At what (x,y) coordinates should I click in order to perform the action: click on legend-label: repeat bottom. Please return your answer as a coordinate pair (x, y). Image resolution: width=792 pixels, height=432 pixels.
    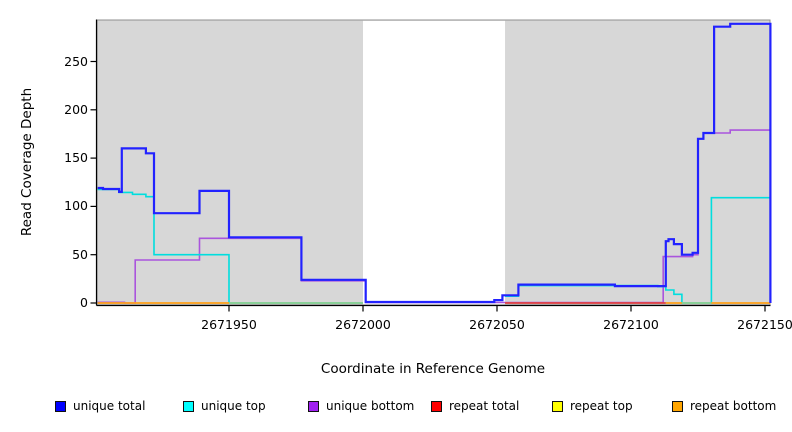
    Looking at the image, I should click on (733, 406).